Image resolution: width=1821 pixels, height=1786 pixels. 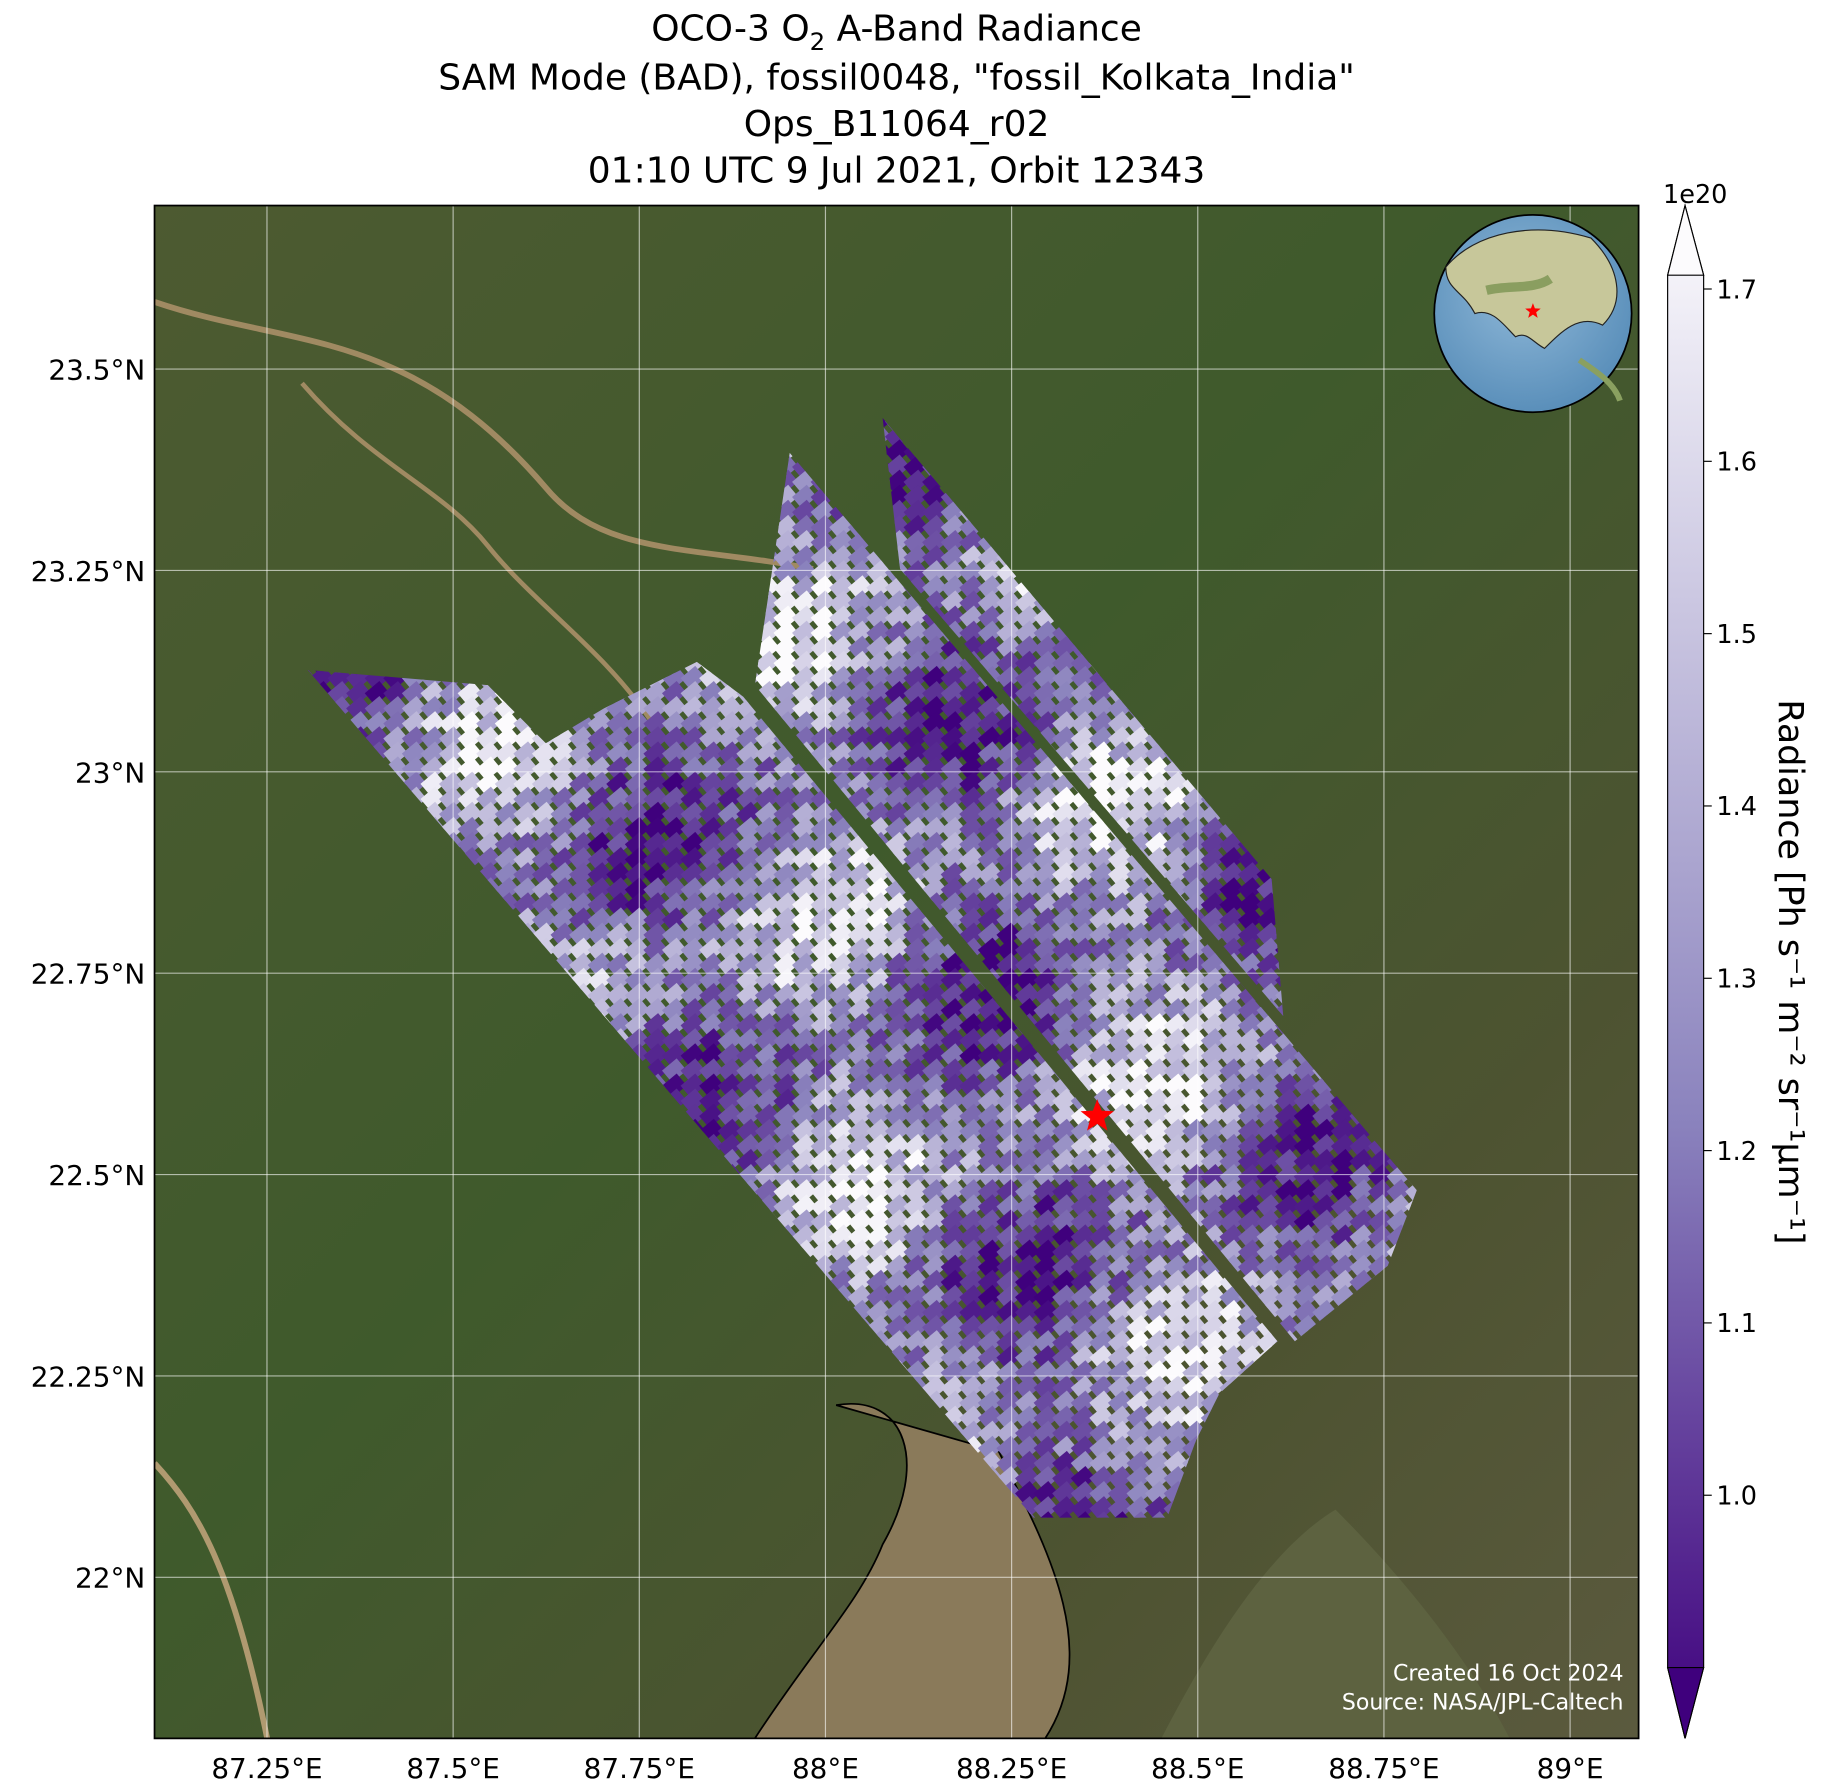 What do you see at coordinates (1533, 310) in the screenshot?
I see `site-marker` at bounding box center [1533, 310].